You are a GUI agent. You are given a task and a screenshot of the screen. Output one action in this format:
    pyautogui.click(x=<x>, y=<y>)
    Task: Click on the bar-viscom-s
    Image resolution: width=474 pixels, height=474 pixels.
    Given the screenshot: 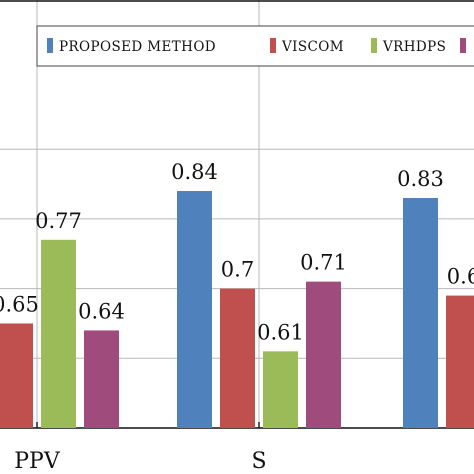 What is the action you would take?
    pyautogui.click(x=237, y=358)
    